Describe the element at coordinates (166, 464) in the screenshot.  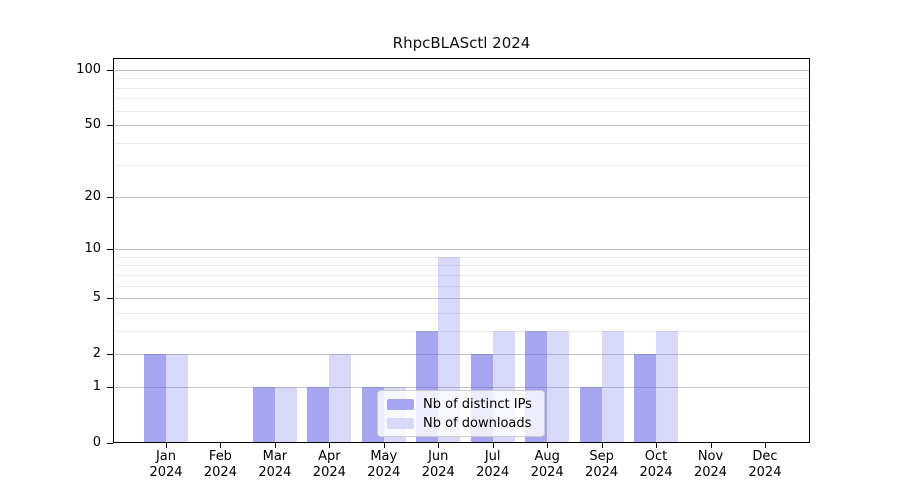
I see `x-tick-label-jan: Jan 2024` at that location.